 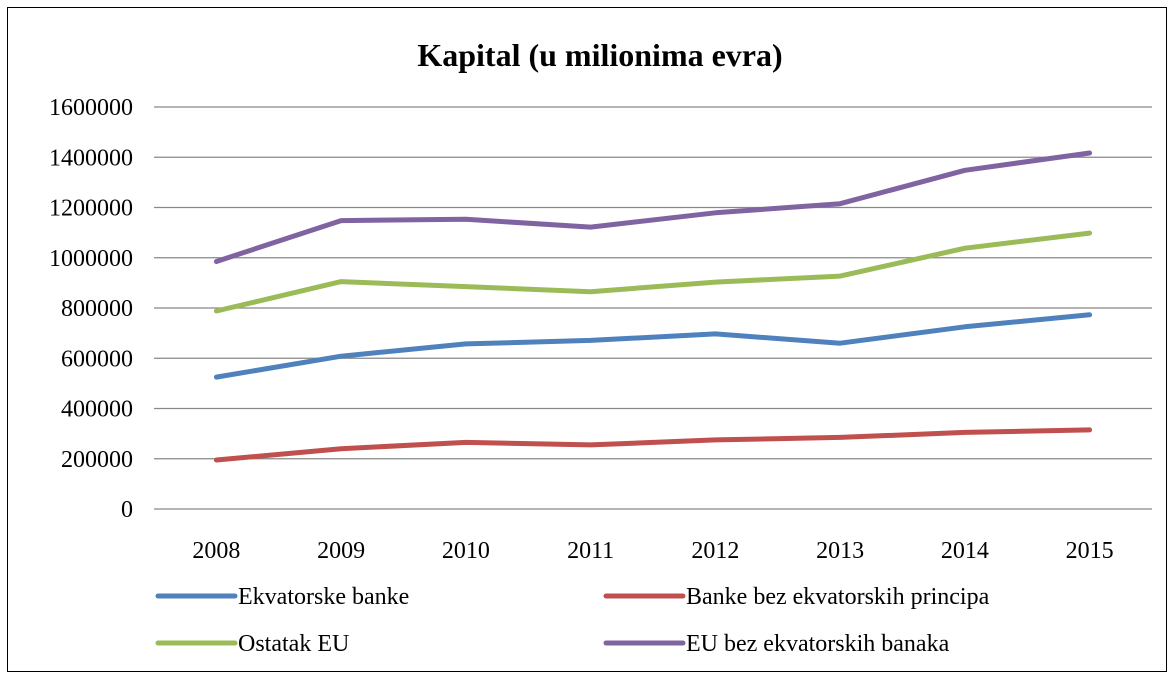 I want to click on y-tick-label: 800000, so click(x=97, y=309).